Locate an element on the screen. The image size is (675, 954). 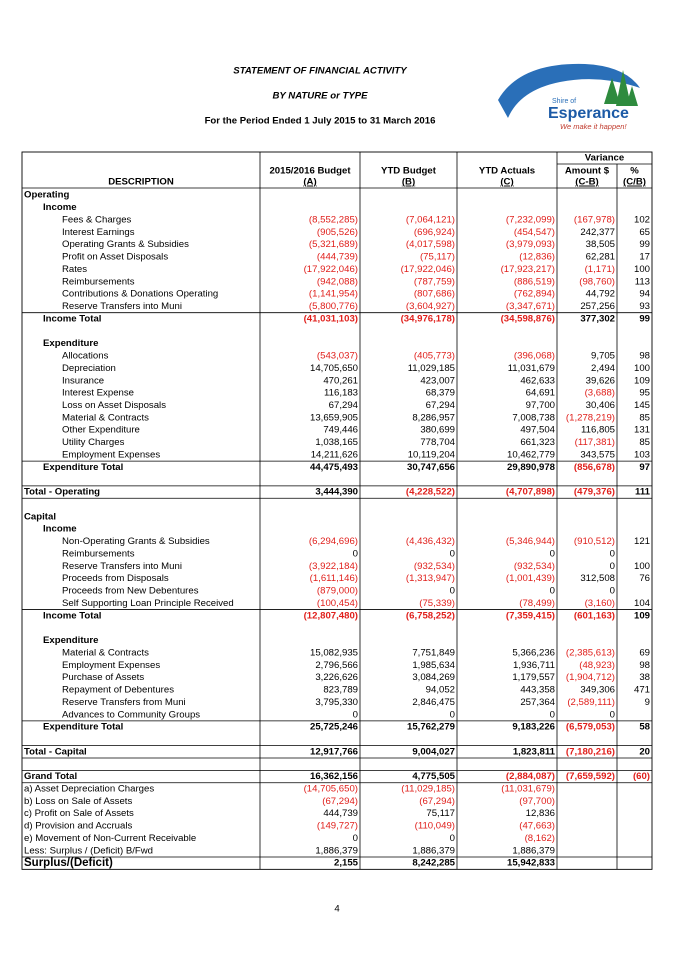
cell-value: 109 is located at coordinates (642, 380).